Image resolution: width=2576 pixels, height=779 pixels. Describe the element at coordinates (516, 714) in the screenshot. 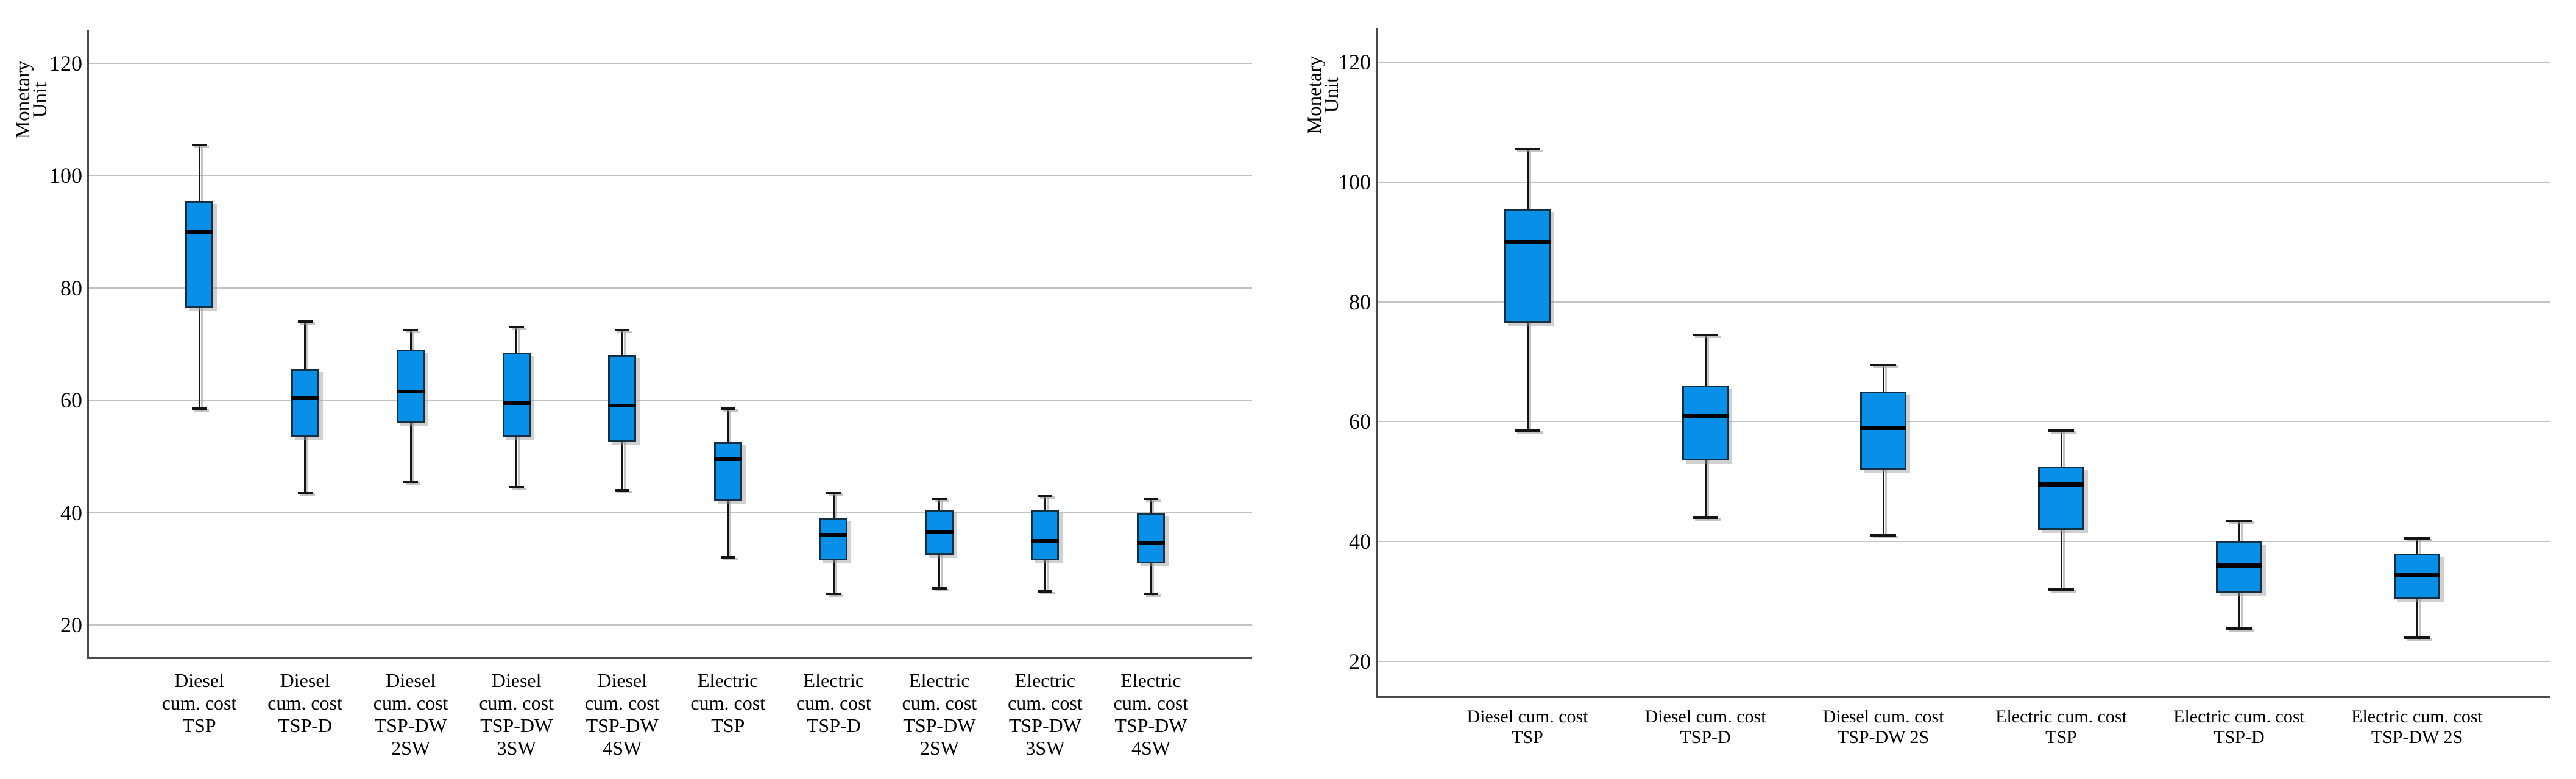

I see `category-label: Diesel cum. cost TSP-DW 3SW` at that location.